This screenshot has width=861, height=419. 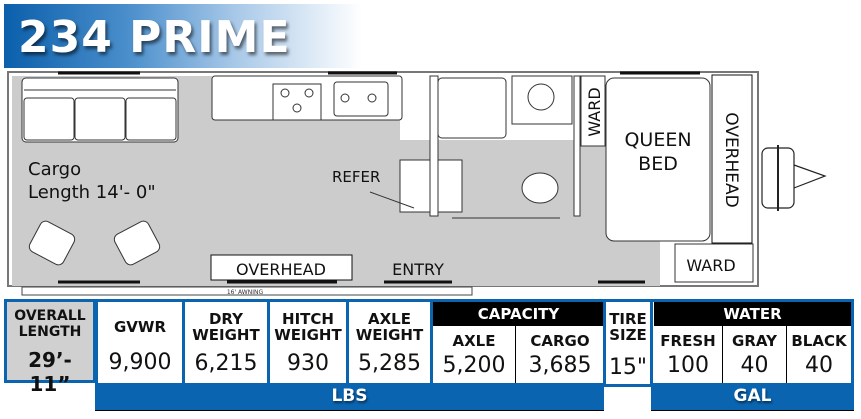 What do you see at coordinates (50, 372) in the screenshot?
I see `overall-length-value: 29’- 11”` at bounding box center [50, 372].